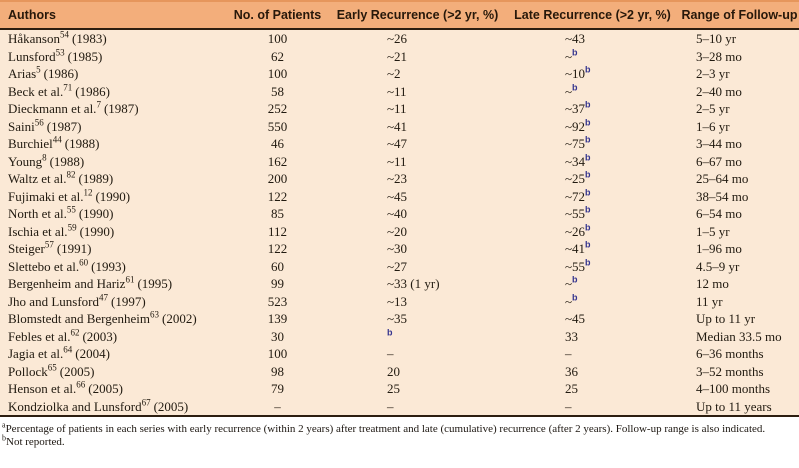 The image size is (799, 468). What do you see at coordinates (38, 231) in the screenshot?
I see `author-name: Ischia et al.` at bounding box center [38, 231].